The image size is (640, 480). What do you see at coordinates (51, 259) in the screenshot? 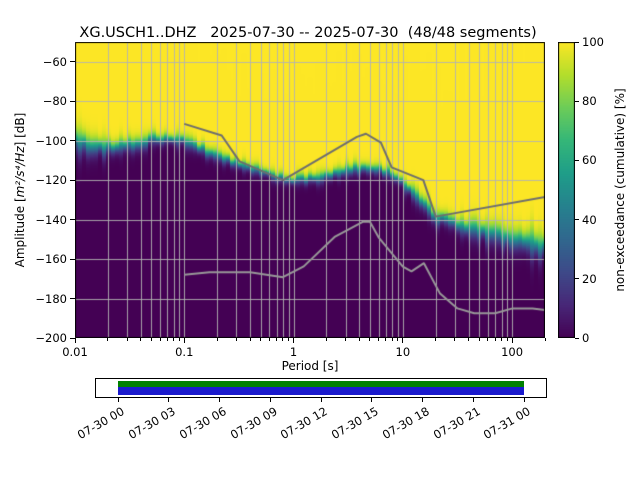
I see `y-tick-label: −160` at bounding box center [51, 259].